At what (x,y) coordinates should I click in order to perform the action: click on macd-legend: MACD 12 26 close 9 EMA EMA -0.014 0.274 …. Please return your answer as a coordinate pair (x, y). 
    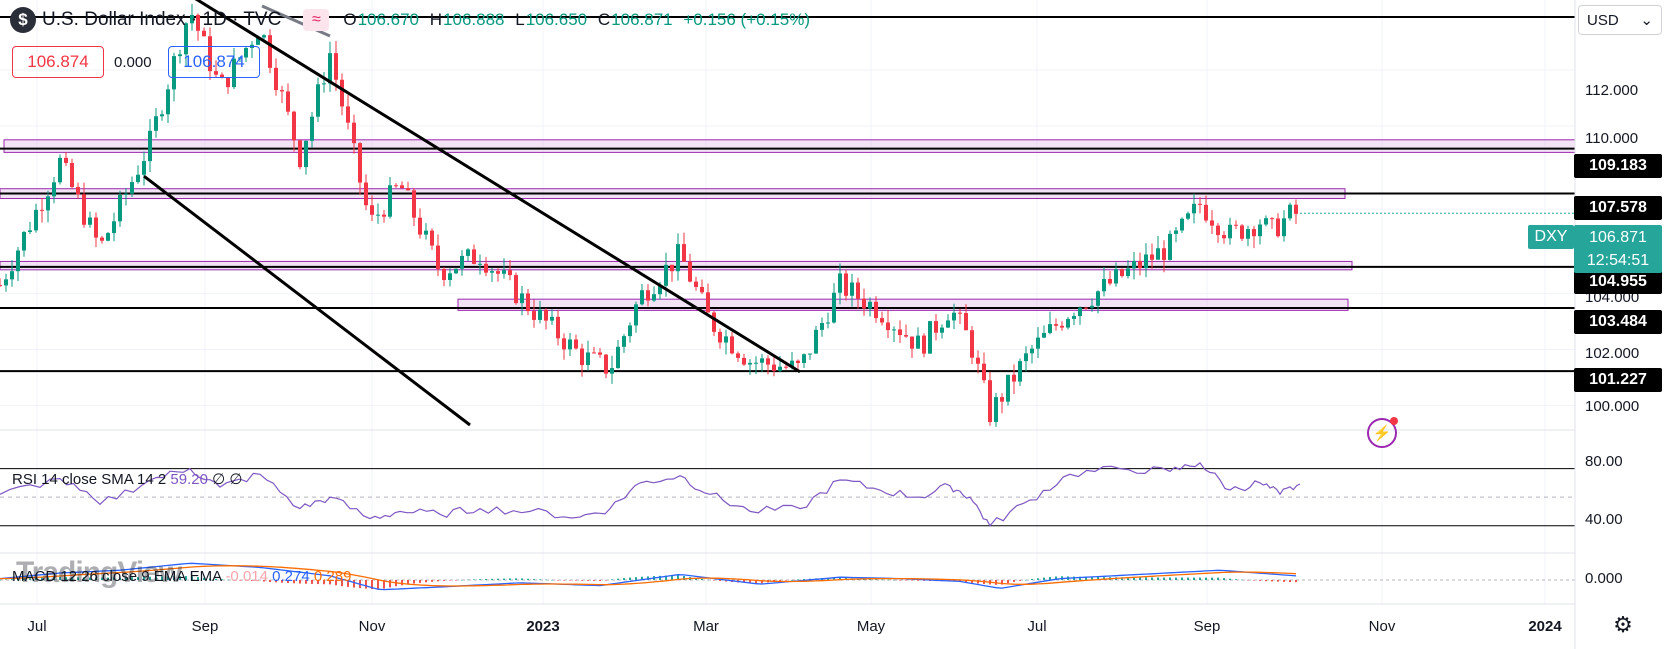
    Looking at the image, I should click on (181, 576).